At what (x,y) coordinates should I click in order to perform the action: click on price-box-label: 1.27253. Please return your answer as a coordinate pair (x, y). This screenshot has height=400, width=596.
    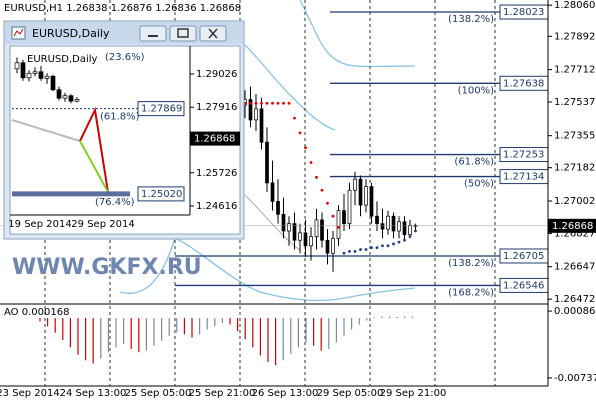
    Looking at the image, I should click on (523, 155).